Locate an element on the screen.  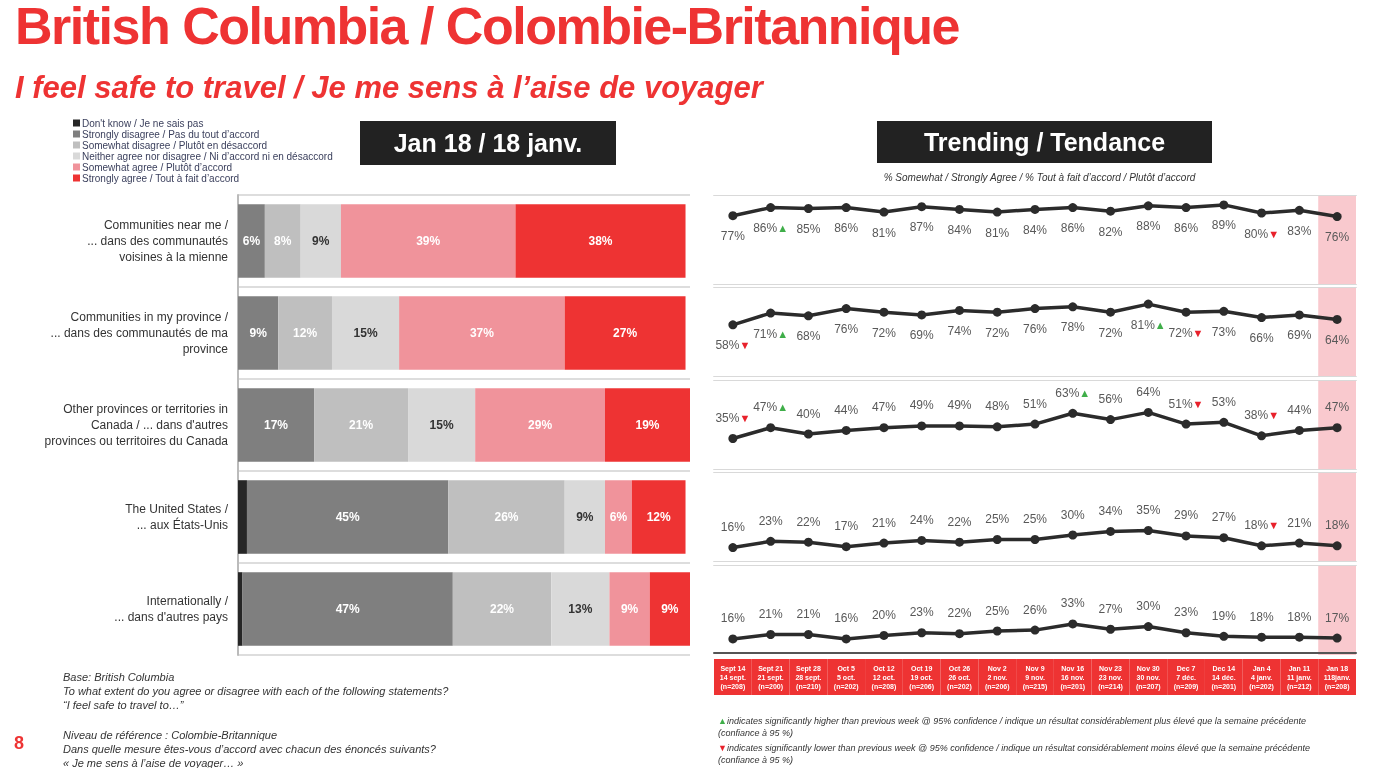
data-label: 66% is located at coordinates (1261, 338).